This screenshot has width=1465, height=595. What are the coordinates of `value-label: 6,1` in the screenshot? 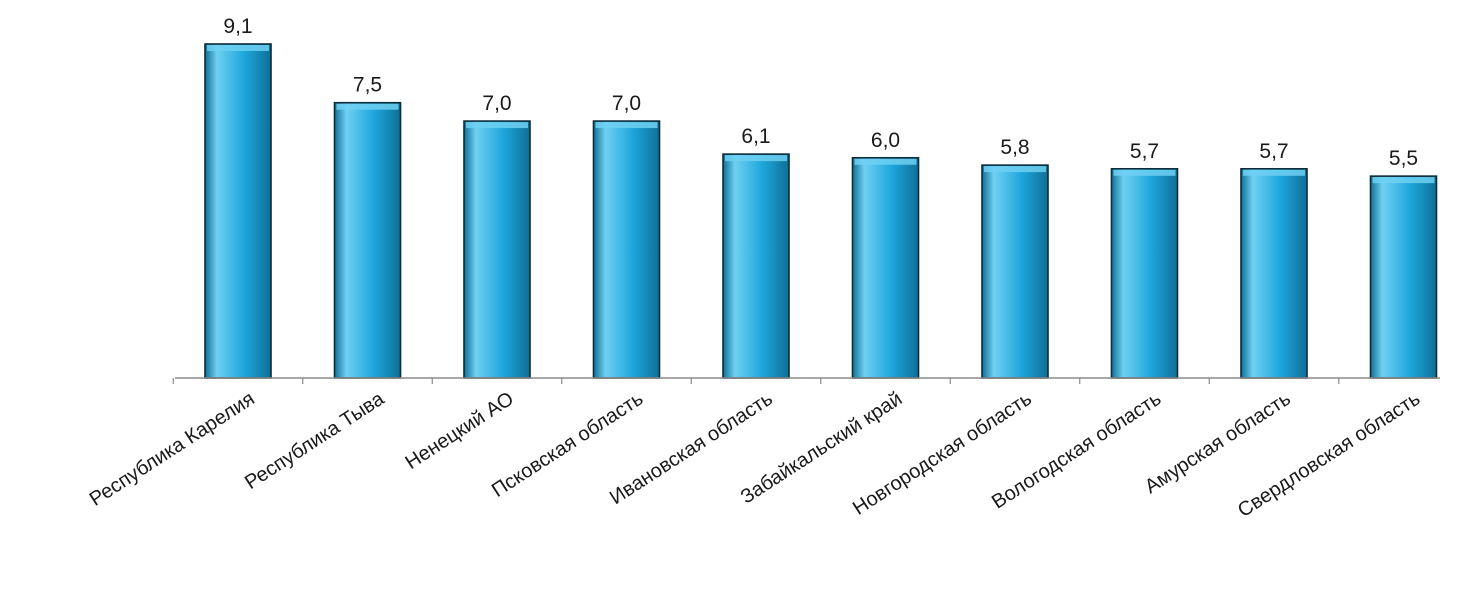 It's located at (755, 136).